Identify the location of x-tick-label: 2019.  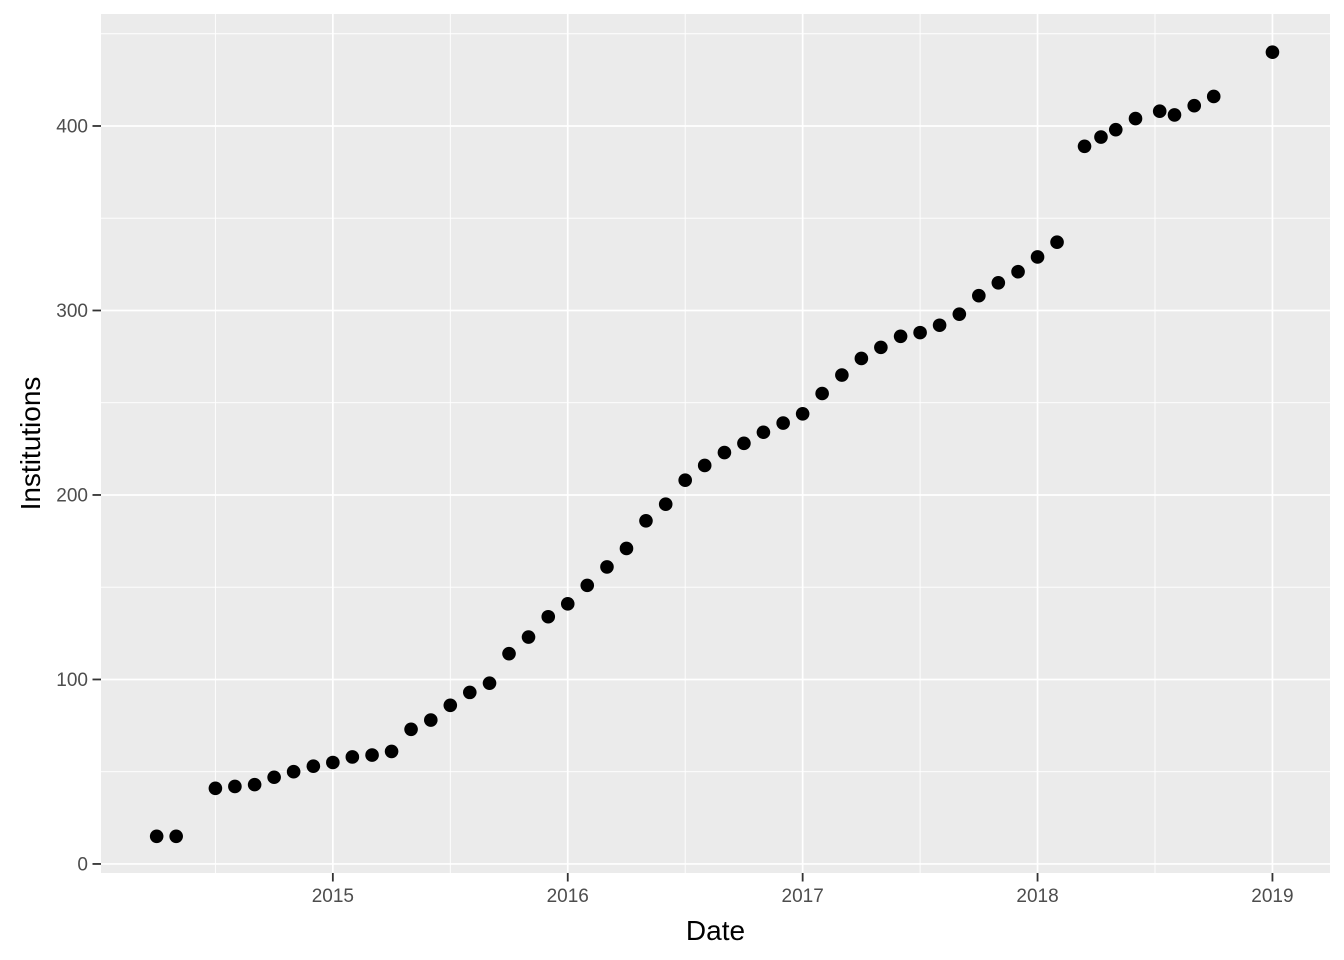
(1272, 896).